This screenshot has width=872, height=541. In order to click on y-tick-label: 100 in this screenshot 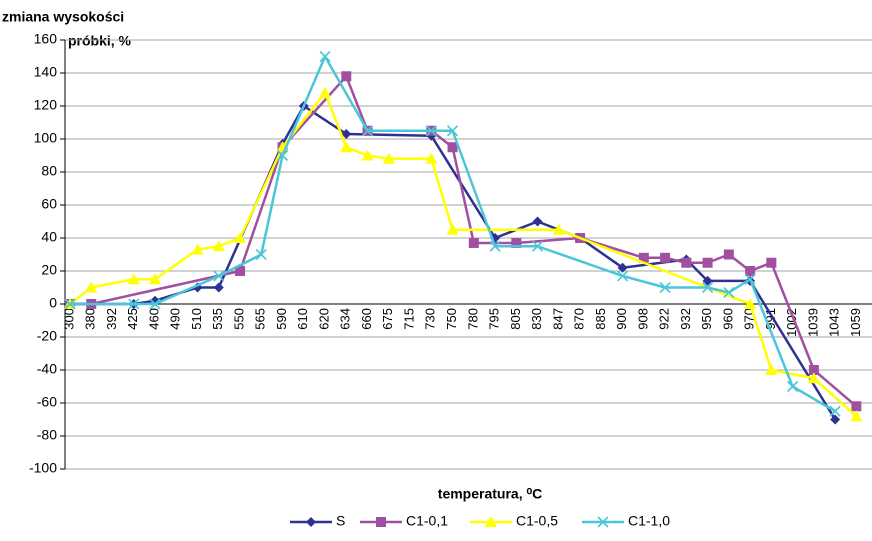, I will do `click(46, 138)`.